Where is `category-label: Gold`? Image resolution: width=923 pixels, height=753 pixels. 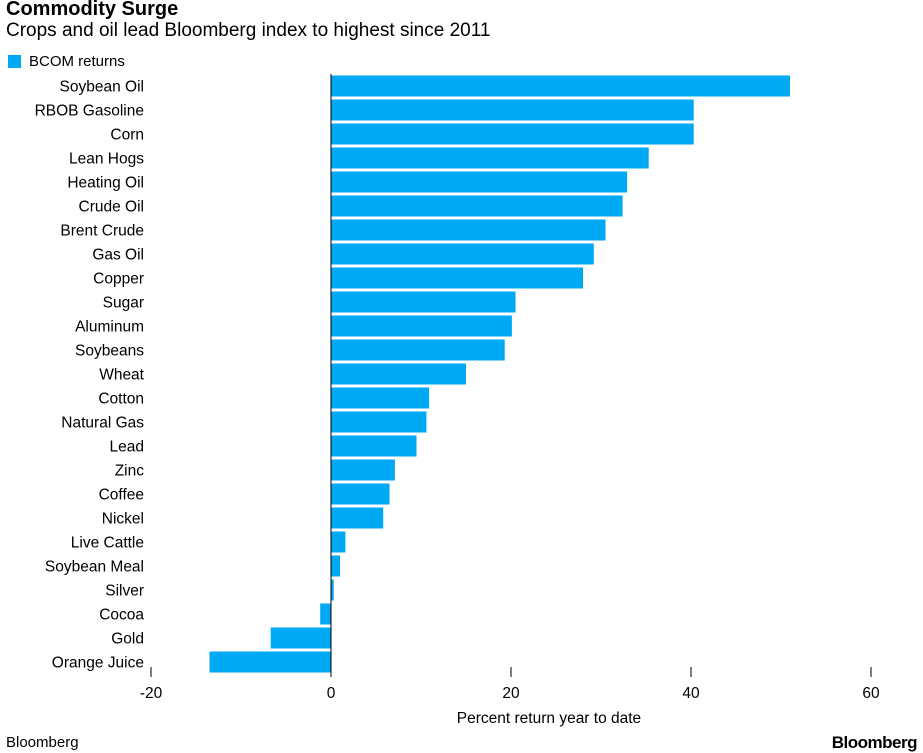
category-label: Gold is located at coordinates (127, 639).